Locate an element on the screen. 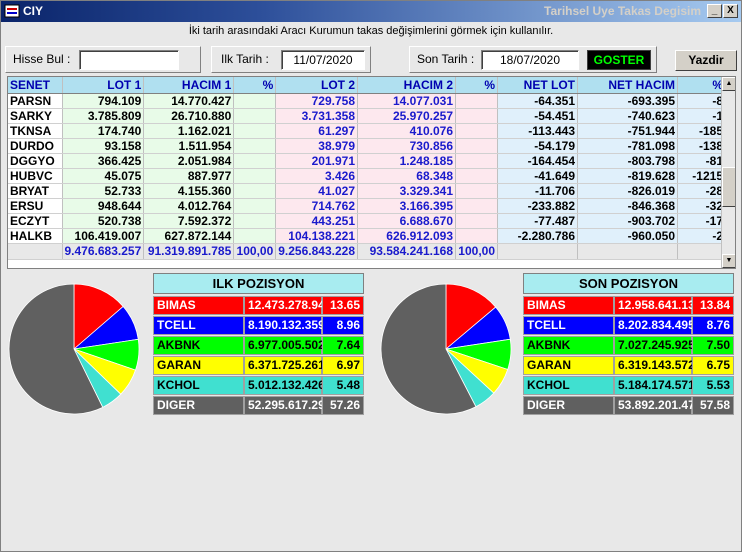  close-button: X is located at coordinates (730, 11).